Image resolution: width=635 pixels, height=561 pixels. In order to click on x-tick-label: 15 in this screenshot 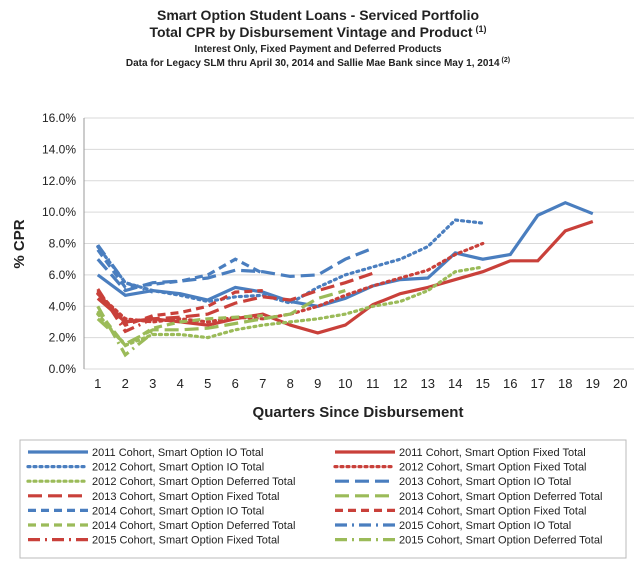, I will do `click(483, 383)`.